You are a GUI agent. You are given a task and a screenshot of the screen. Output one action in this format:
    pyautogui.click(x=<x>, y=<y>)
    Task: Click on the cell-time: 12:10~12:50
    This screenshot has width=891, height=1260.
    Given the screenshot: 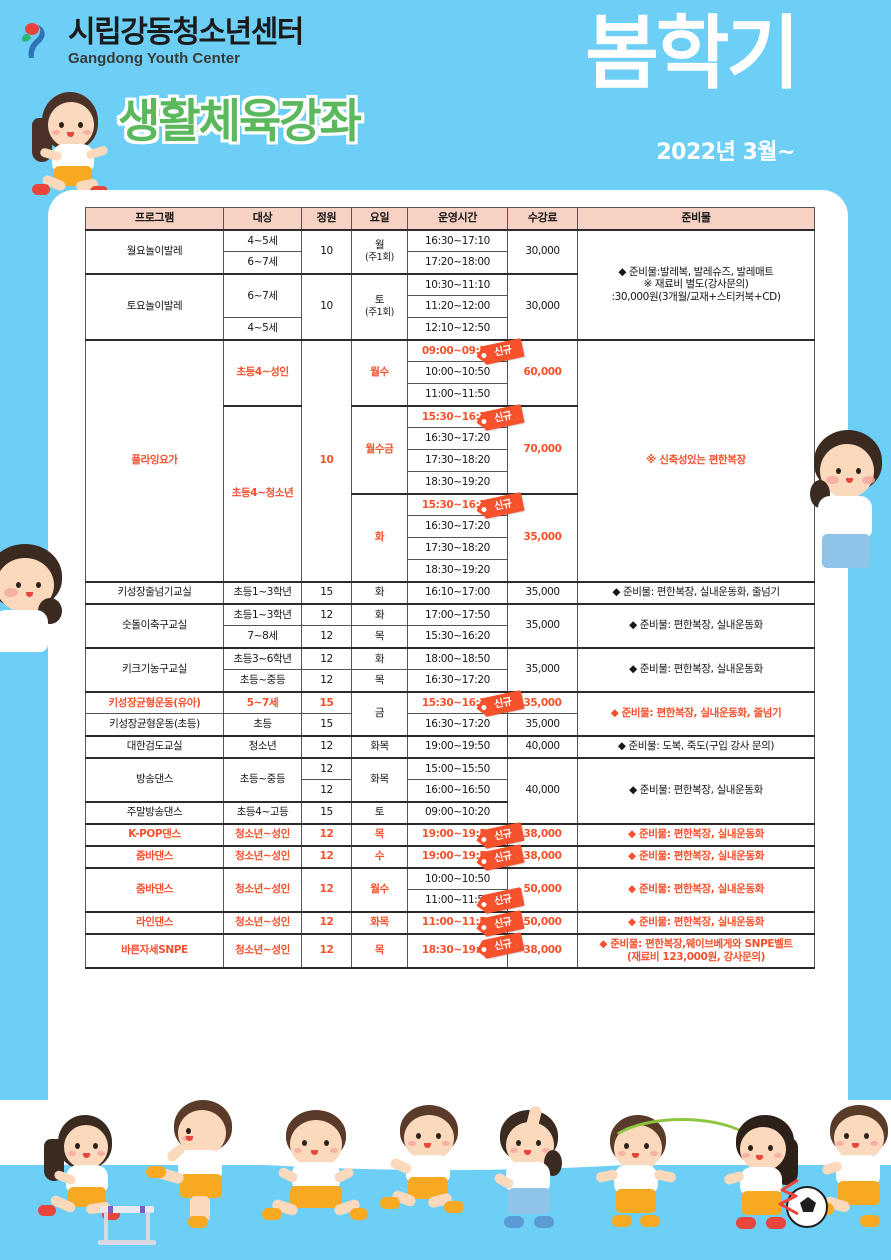 What is the action you would take?
    pyautogui.click(x=457, y=328)
    